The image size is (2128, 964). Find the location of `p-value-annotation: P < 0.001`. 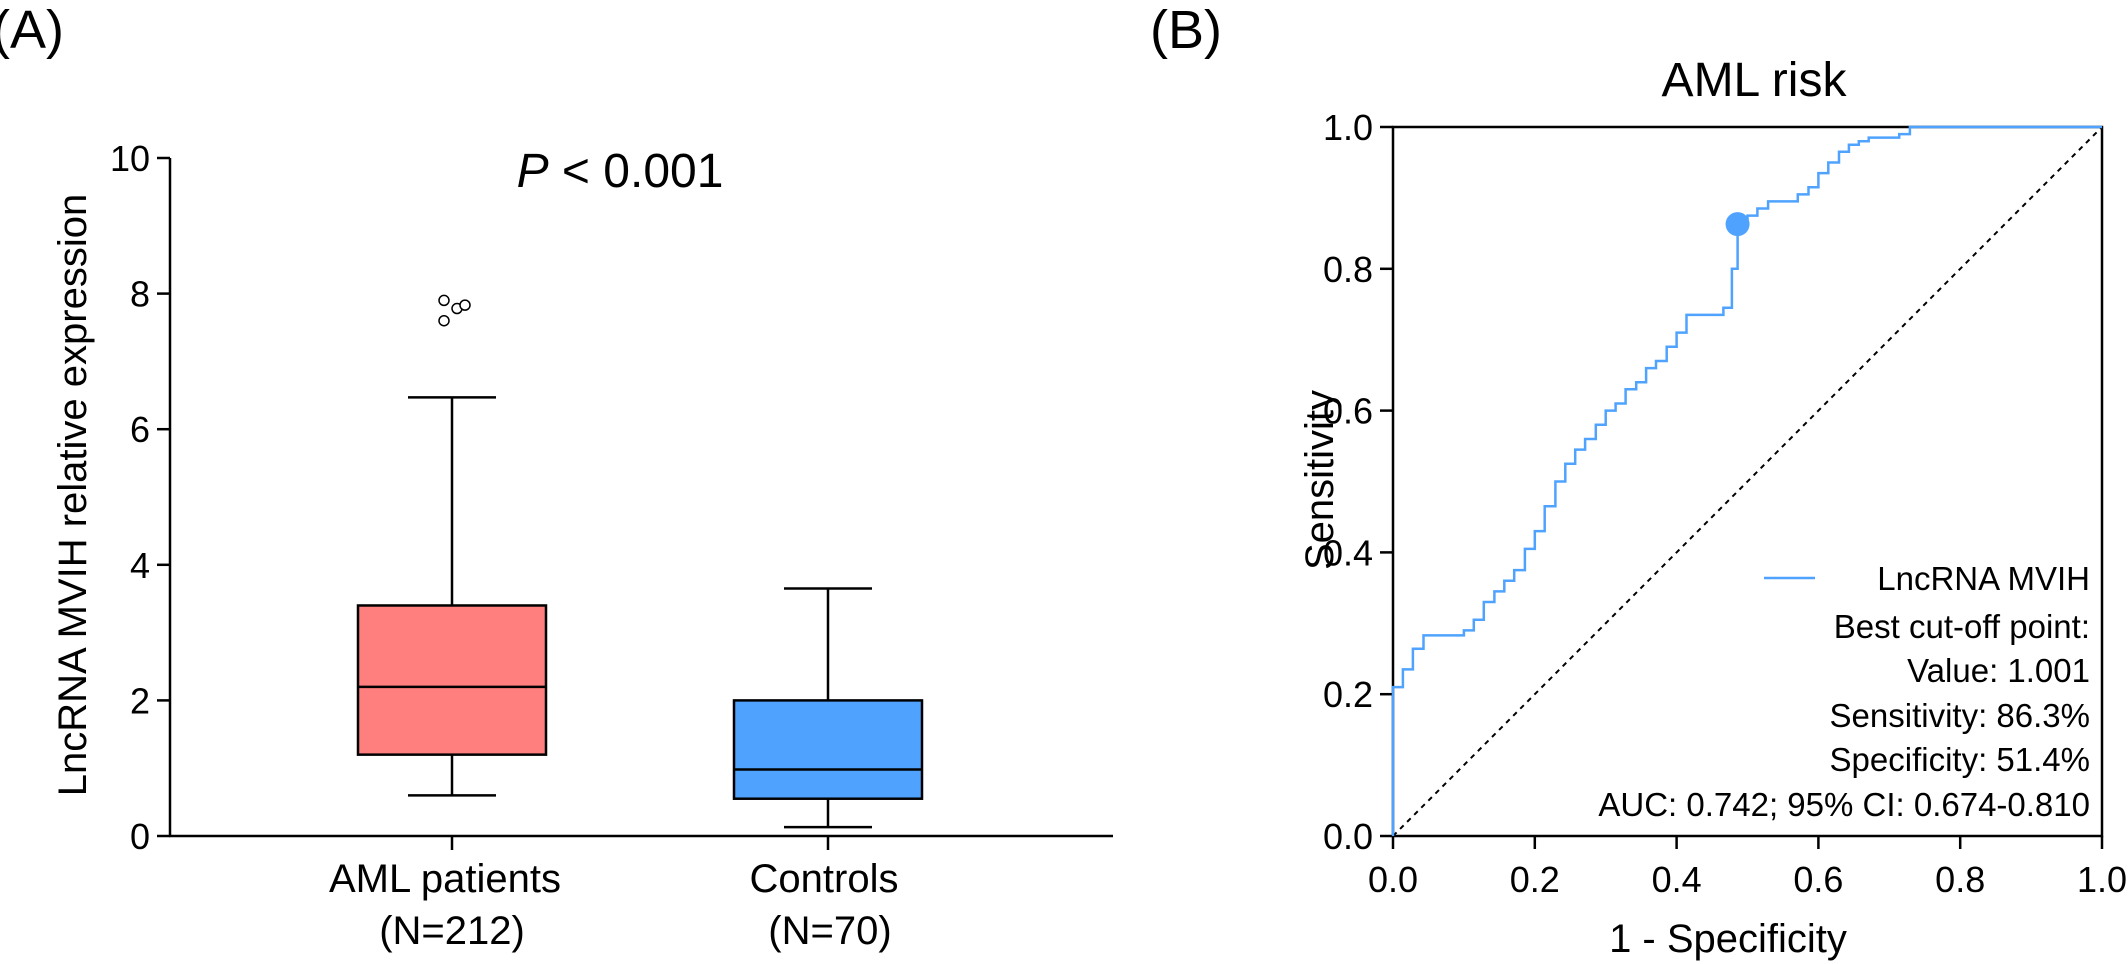

p-value-annotation: P < 0.001 is located at coordinates (620, 171).